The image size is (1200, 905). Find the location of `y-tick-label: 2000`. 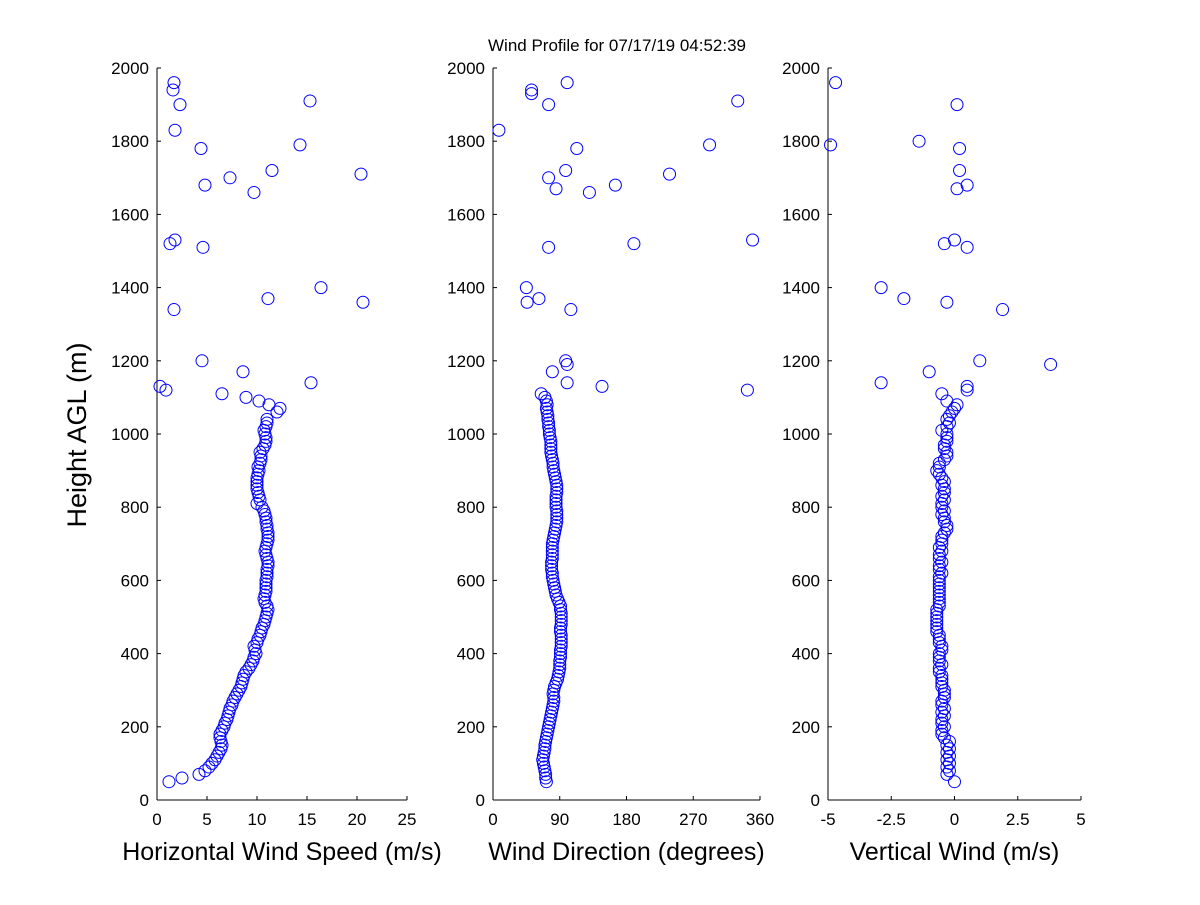

y-tick-label: 2000 is located at coordinates (466, 68).